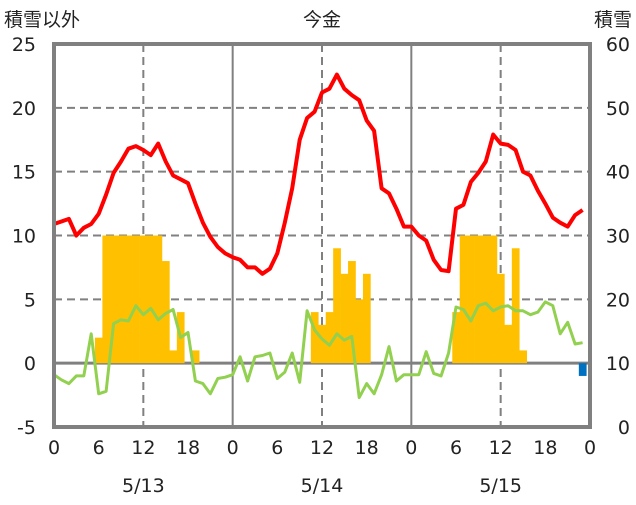 Image resolution: width=636 pixels, height=505 pixels. What do you see at coordinates (618, 45) in the screenshot?
I see `right-tick-label: 60` at bounding box center [618, 45].